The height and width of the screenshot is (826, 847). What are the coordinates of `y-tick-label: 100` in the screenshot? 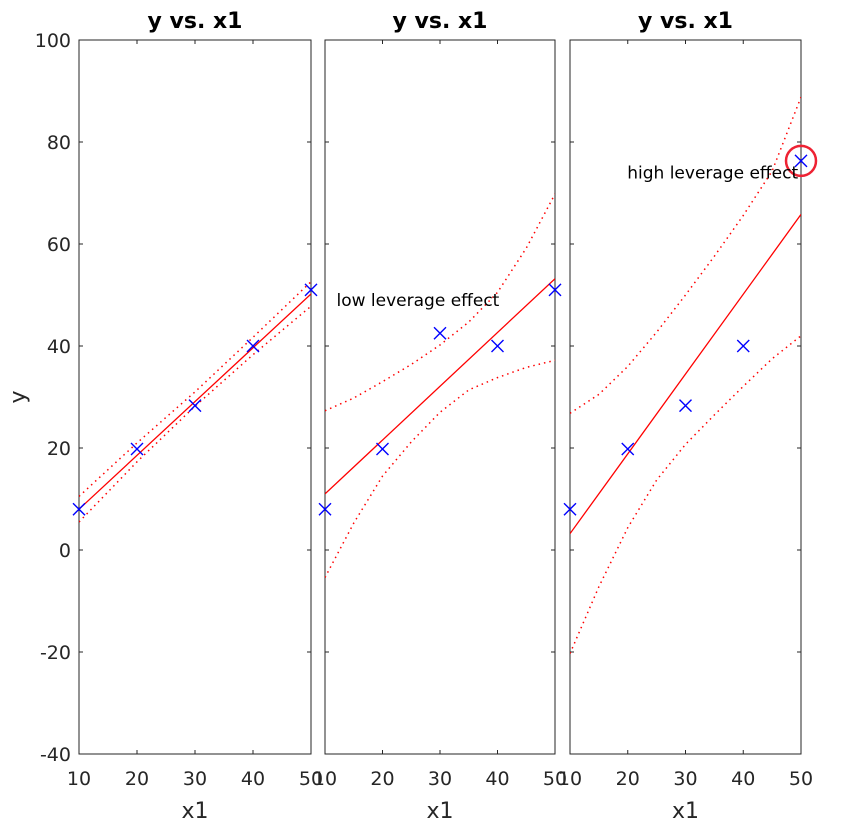 It's located at (53, 41).